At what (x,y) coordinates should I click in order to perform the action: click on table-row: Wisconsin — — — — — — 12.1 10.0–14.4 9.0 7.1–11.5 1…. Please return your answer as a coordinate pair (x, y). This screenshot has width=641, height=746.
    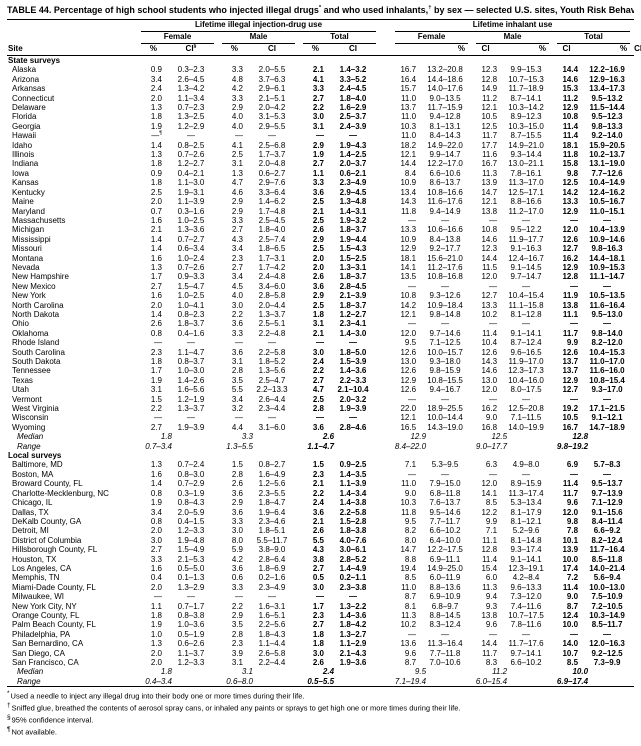
    Looking at the image, I should click on (320, 417).